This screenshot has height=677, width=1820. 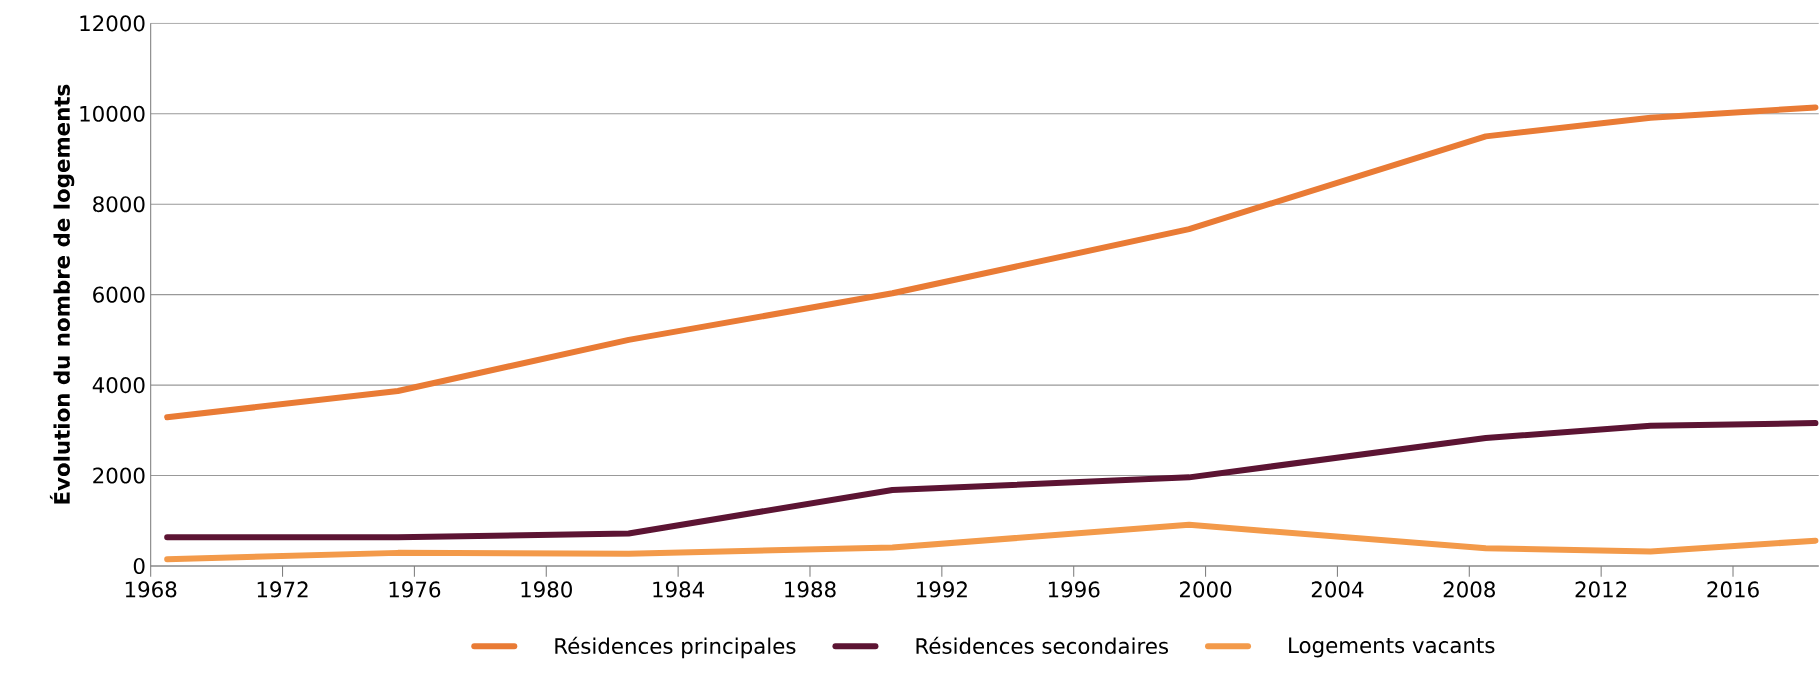 I want to click on x-tick-label: 2008, so click(x=1469, y=589).